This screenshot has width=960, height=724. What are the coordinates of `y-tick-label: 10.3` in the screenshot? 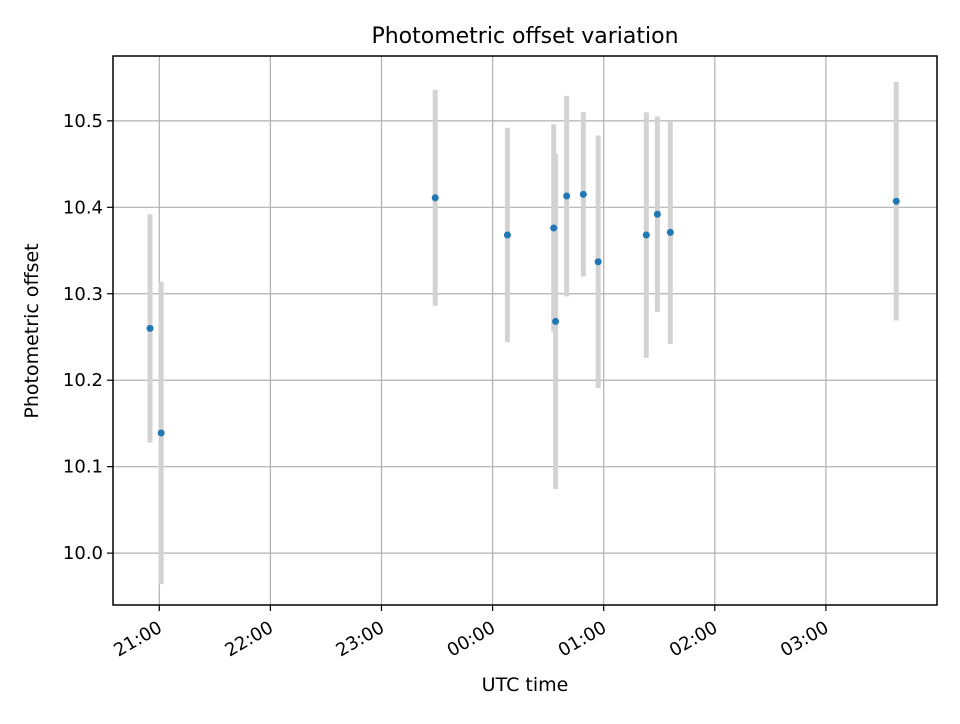 It's located at (83, 294).